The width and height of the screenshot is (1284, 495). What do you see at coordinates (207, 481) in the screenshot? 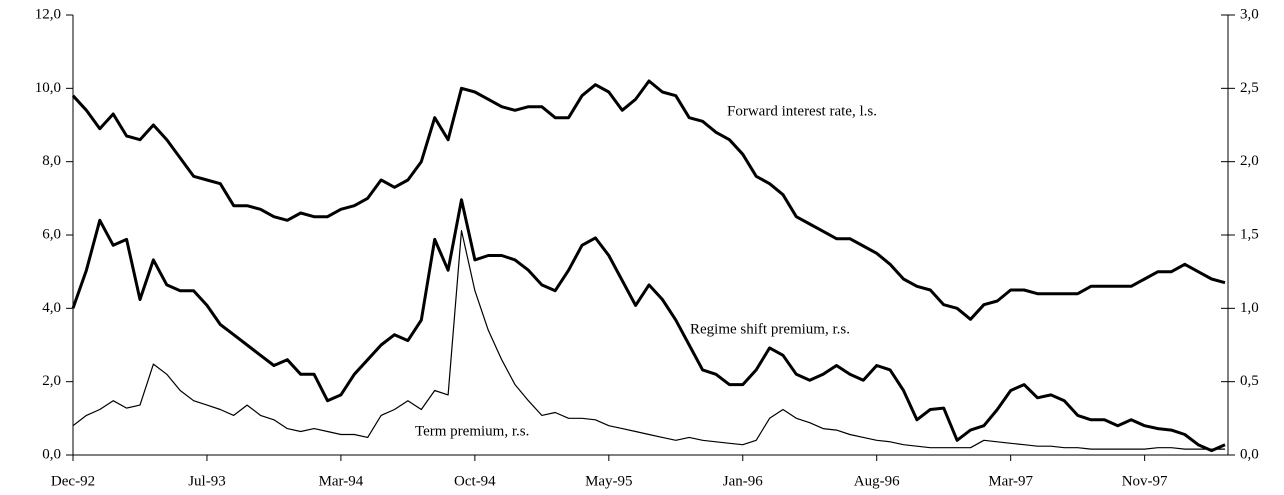
I see `x-tick-label: Jul-93` at bounding box center [207, 481].